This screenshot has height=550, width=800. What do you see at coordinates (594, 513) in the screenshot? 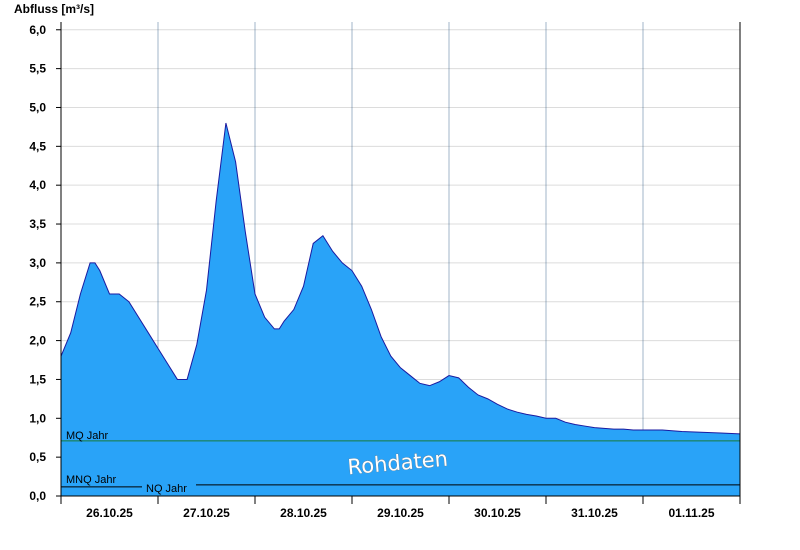
I see `x-tick-label: 31.10.25` at bounding box center [594, 513].